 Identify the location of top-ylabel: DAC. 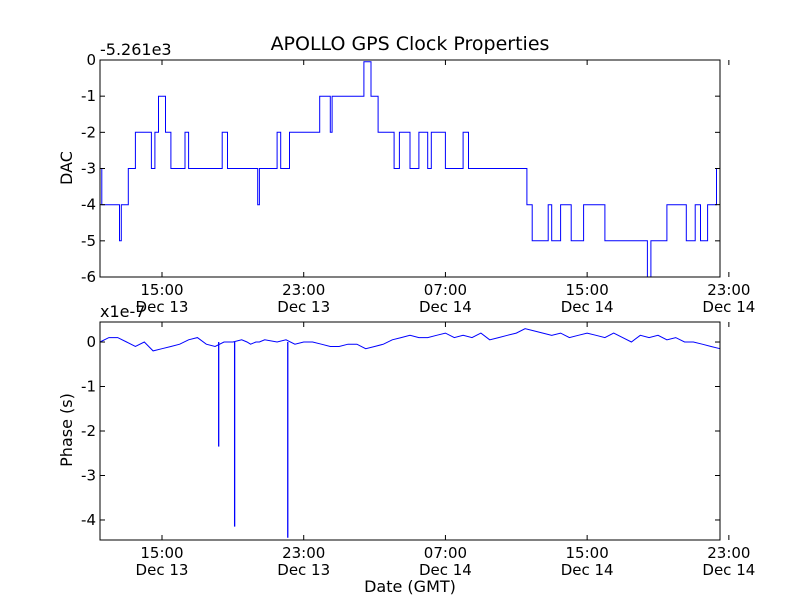
(66, 168).